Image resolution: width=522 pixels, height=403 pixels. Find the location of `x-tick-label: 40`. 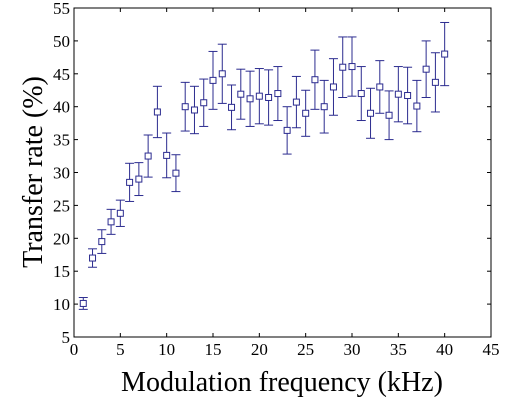

x-tick-label: 40 is located at coordinates (444, 349).